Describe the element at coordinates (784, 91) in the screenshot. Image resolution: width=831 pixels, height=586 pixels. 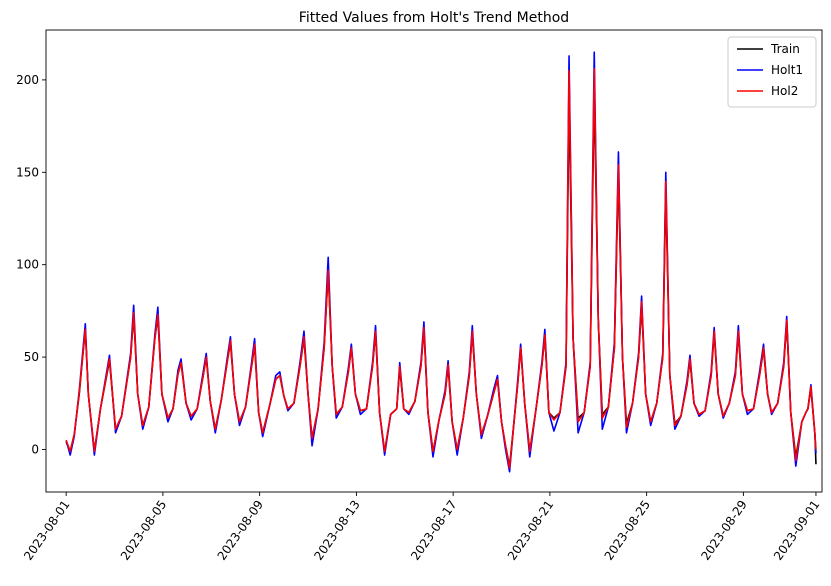
I see `legend-label-hol2: Hol2` at that location.